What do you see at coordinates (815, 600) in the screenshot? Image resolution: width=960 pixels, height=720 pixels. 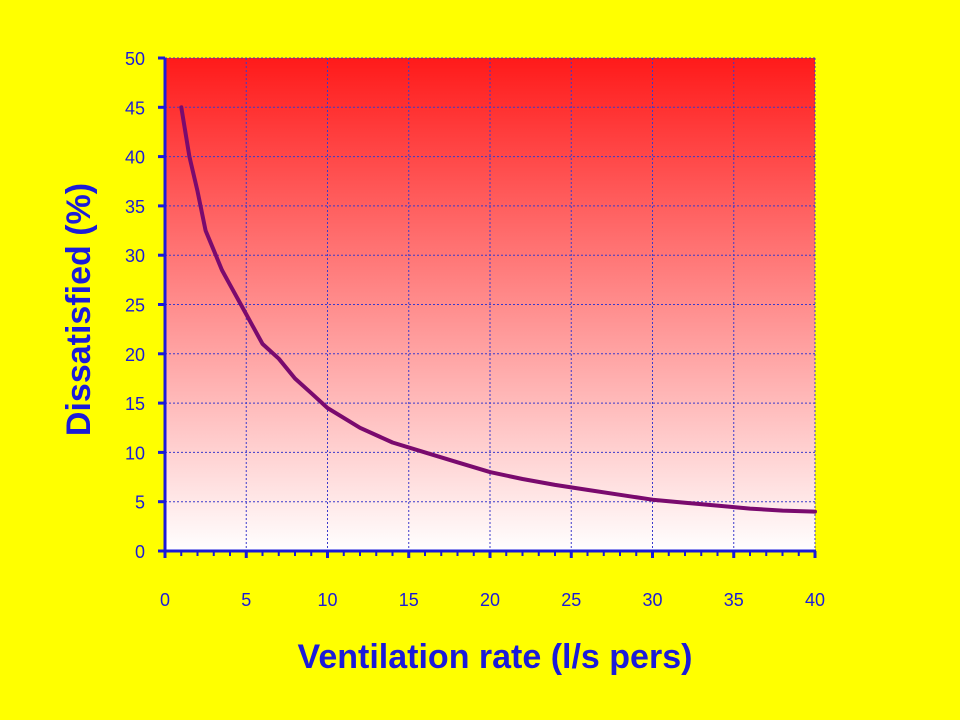 I see `x-tick-label: 40` at bounding box center [815, 600].